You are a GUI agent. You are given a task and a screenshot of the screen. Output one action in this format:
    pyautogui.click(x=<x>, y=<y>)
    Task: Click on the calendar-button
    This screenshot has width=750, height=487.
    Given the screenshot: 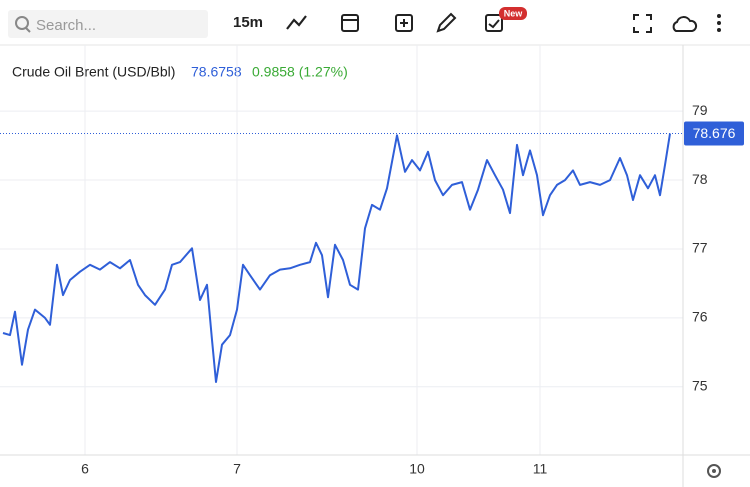 What is the action you would take?
    pyautogui.click(x=350, y=23)
    